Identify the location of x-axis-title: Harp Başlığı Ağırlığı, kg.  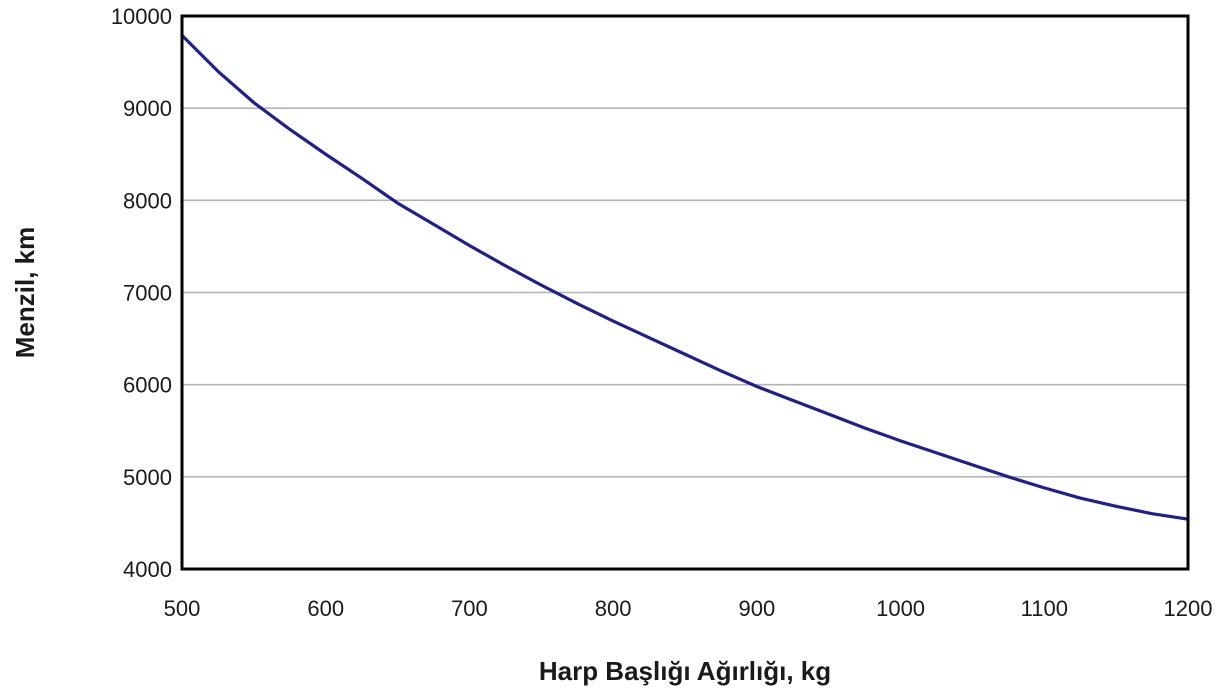
(685, 671).